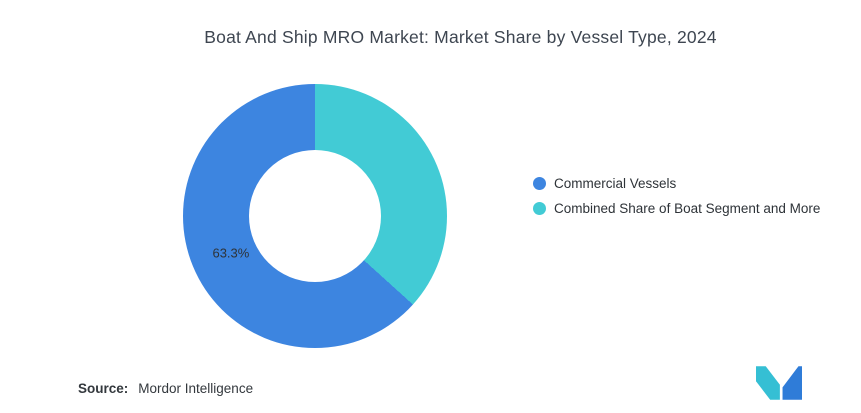 This screenshot has height=413, width=861. I want to click on legend-label: Commercial Vessels, so click(615, 183).